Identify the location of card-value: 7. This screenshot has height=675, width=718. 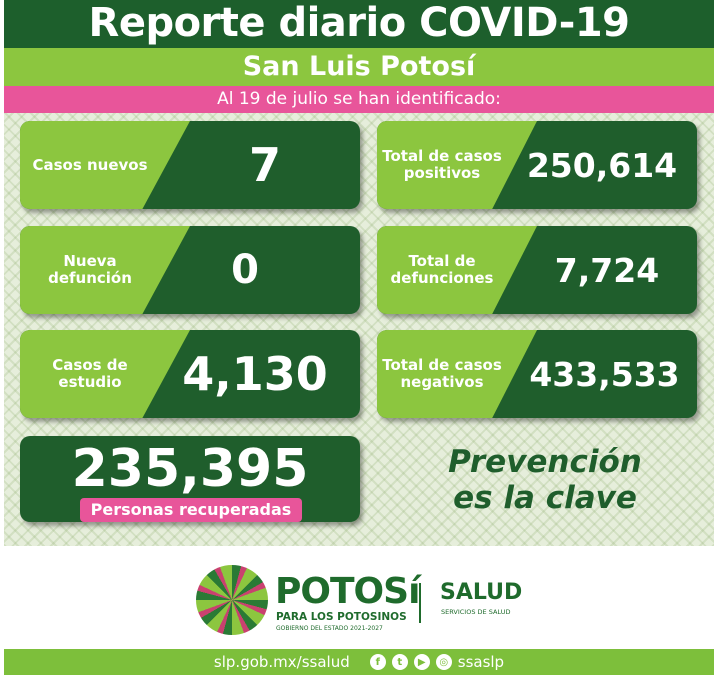
(264, 165).